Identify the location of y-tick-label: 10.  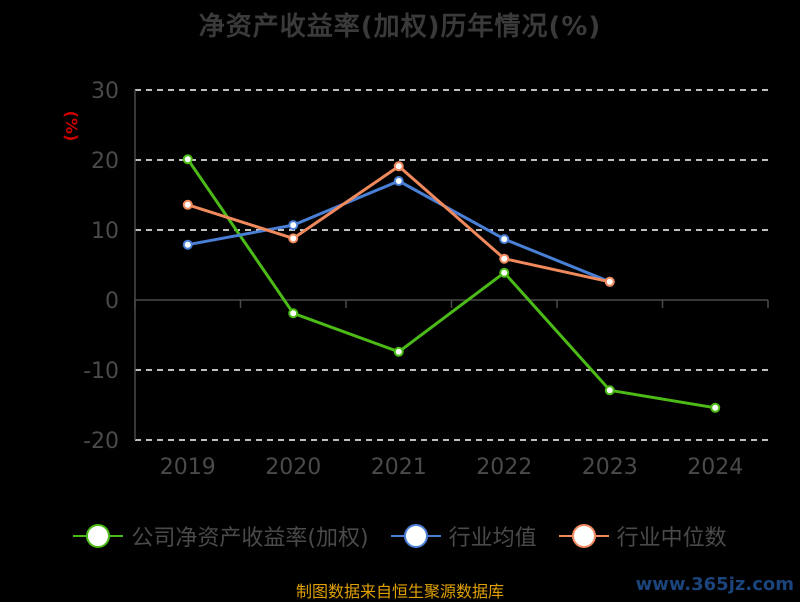
(105, 231).